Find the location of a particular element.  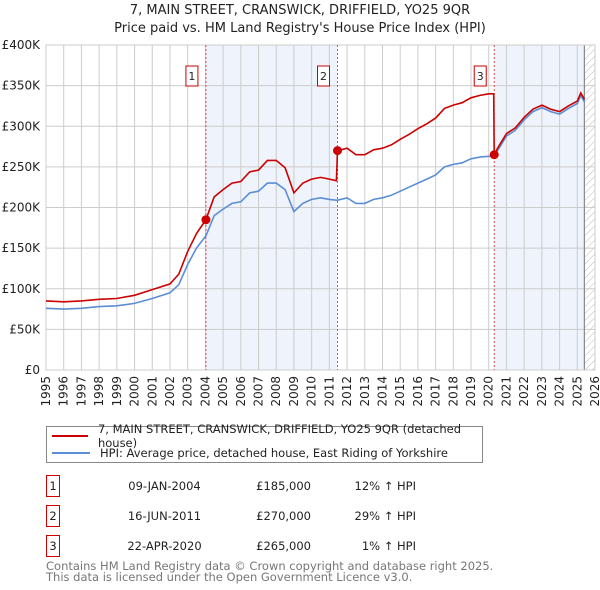

x-tick-label: 2009 is located at coordinates (294, 391).